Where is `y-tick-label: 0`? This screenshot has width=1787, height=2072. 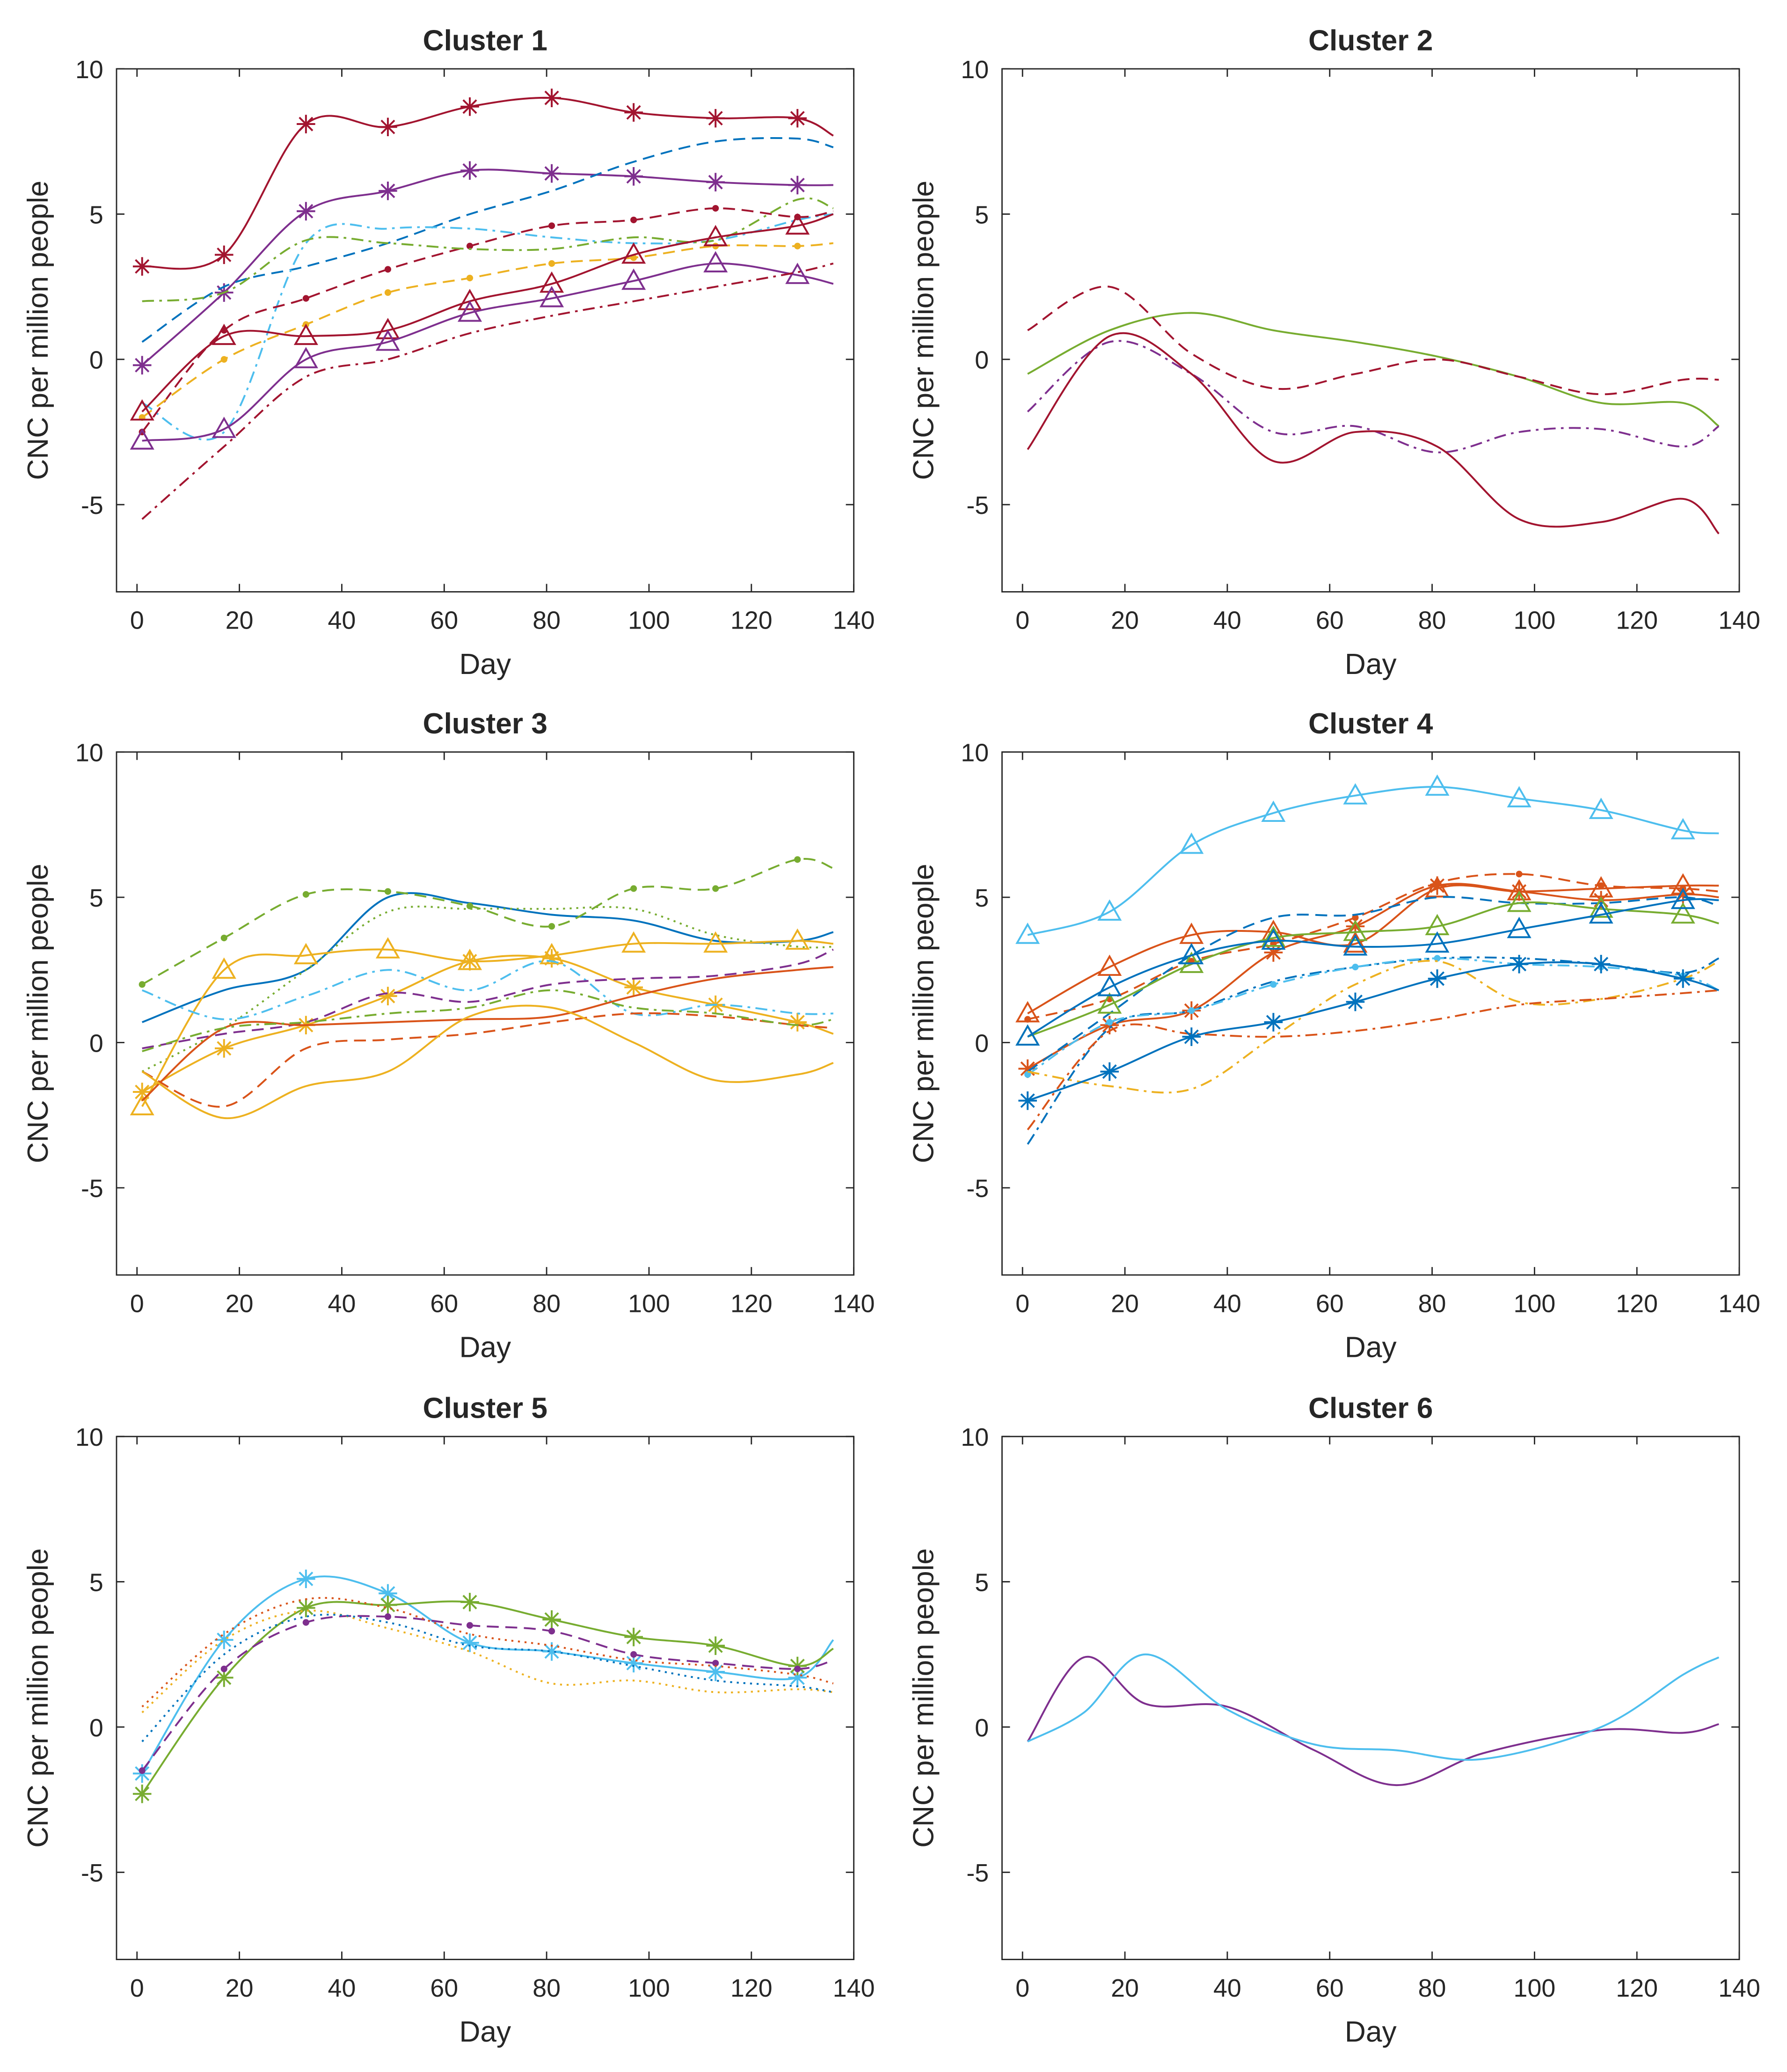
y-tick-label: 0 is located at coordinates (96, 1728).